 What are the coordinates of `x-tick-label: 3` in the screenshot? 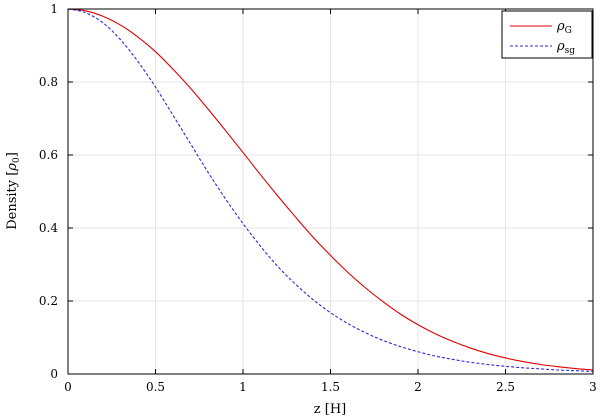 It's located at (593, 387).